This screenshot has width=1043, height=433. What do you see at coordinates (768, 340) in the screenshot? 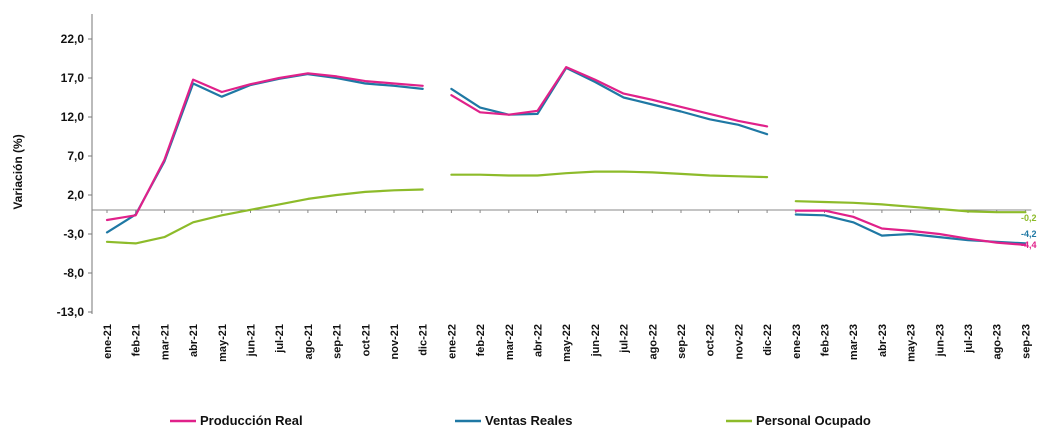
I see `x-tick-label: dic-22` at bounding box center [768, 340].